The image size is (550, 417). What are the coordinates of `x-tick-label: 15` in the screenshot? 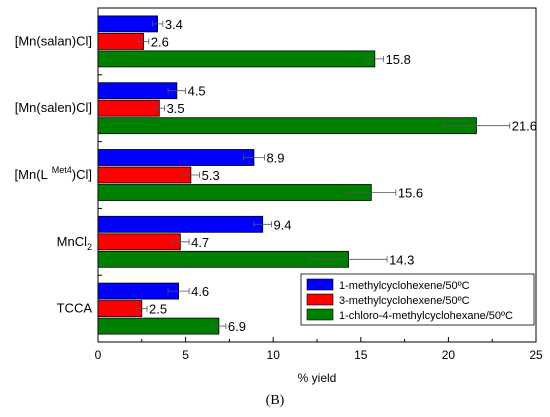 It's located at (361, 355).